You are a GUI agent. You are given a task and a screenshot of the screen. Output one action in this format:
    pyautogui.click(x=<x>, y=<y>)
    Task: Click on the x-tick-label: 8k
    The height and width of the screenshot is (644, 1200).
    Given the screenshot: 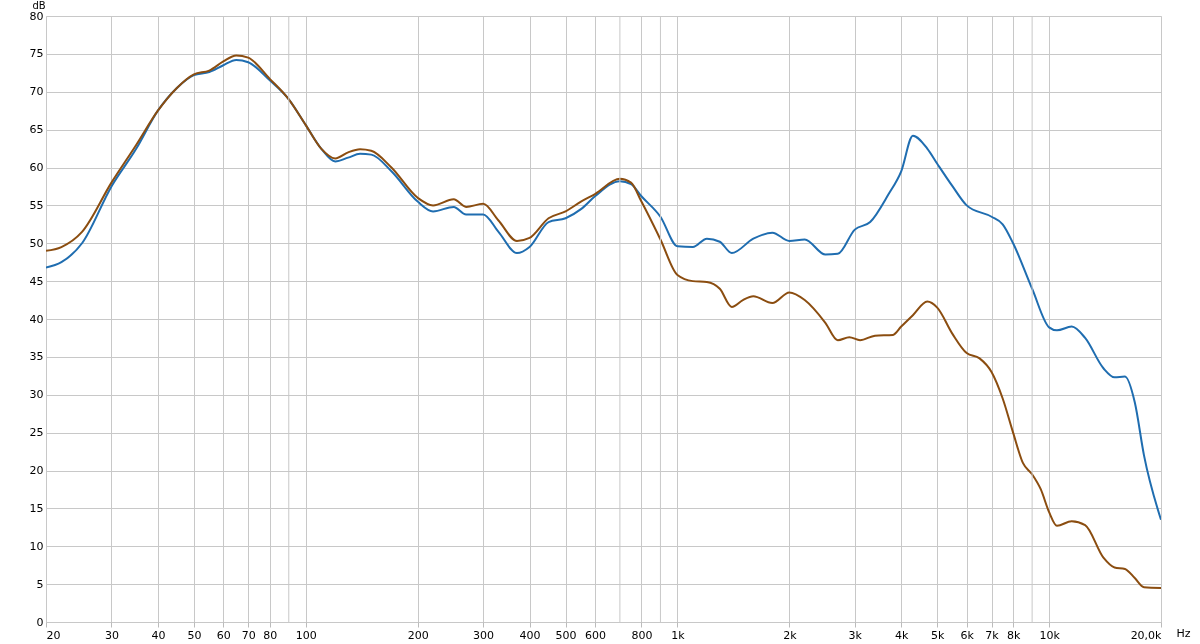 What is the action you would take?
    pyautogui.click(x=1013, y=635)
    